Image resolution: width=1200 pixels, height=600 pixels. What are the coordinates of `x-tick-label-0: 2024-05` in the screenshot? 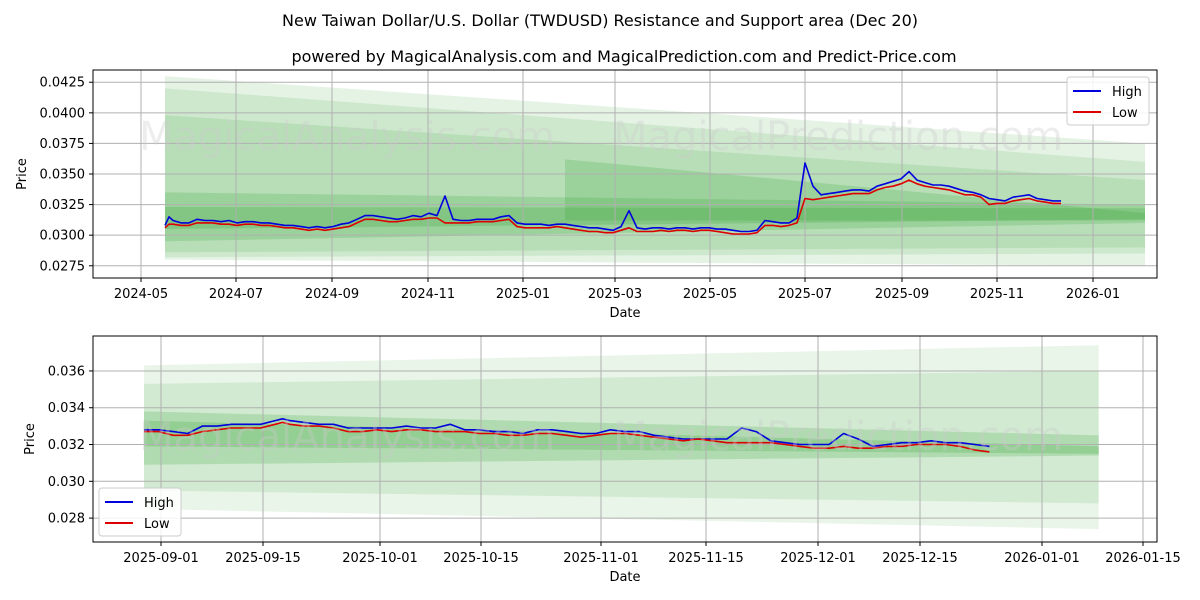 It's located at (141, 294).